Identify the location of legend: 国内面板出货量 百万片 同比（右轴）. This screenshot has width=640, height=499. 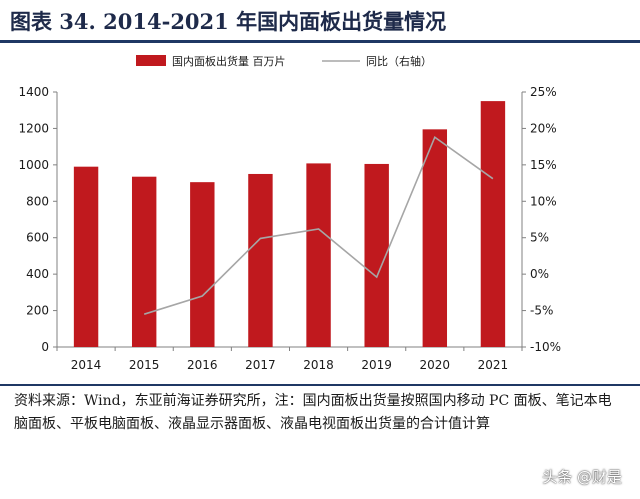
(284, 61).